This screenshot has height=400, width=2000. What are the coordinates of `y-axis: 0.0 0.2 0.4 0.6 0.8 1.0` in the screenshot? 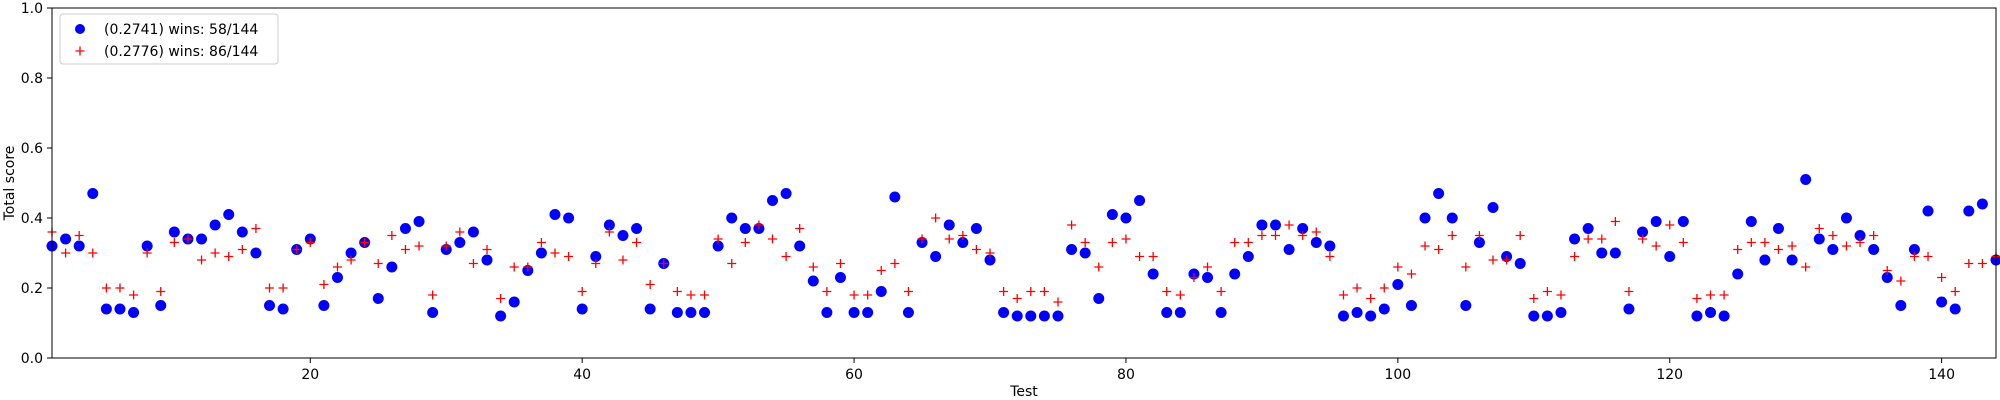 It's located at (36, 184).